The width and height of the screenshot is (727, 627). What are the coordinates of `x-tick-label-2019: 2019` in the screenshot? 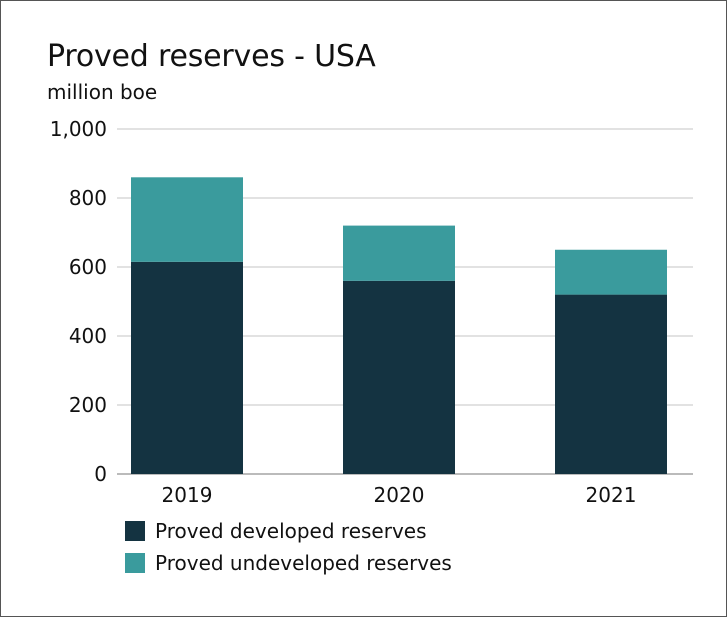 It's located at (187, 495).